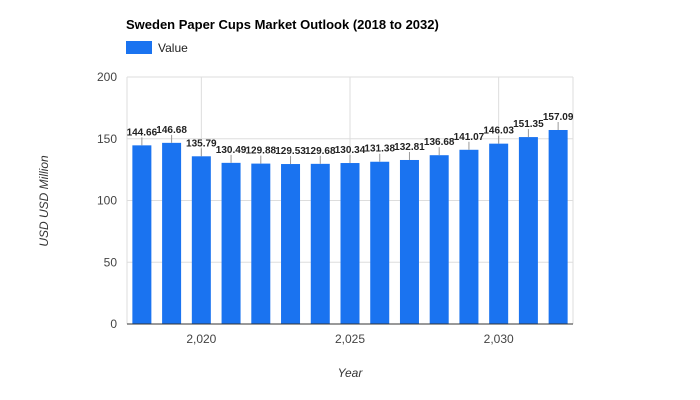 Image resolution: width=700 pixels, height=400 pixels. I want to click on bar-2024, so click(320, 243).